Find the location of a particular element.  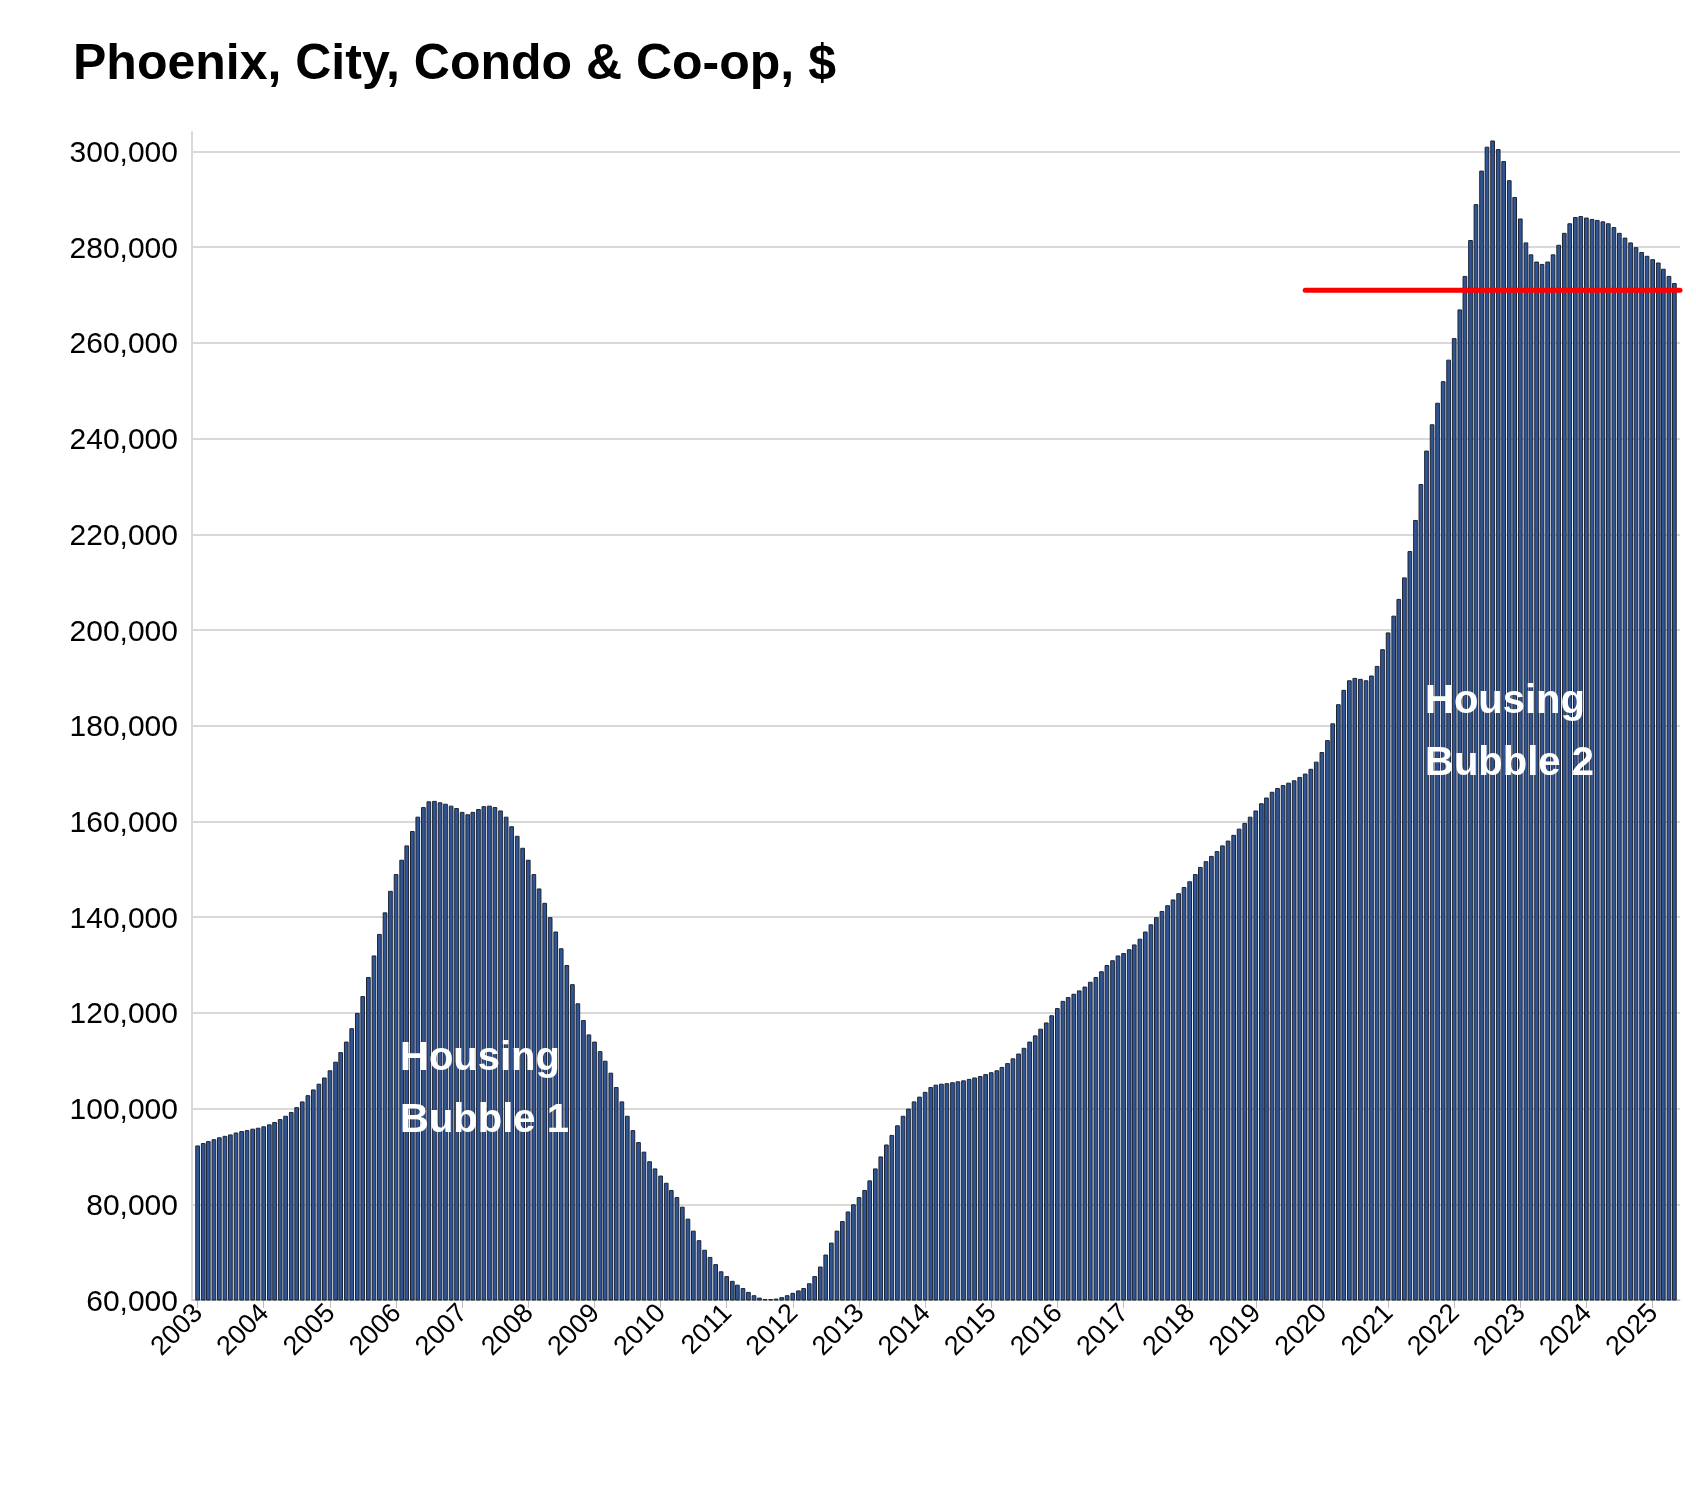

y-tick-label: 100,000 is located at coordinates (123, 1109).